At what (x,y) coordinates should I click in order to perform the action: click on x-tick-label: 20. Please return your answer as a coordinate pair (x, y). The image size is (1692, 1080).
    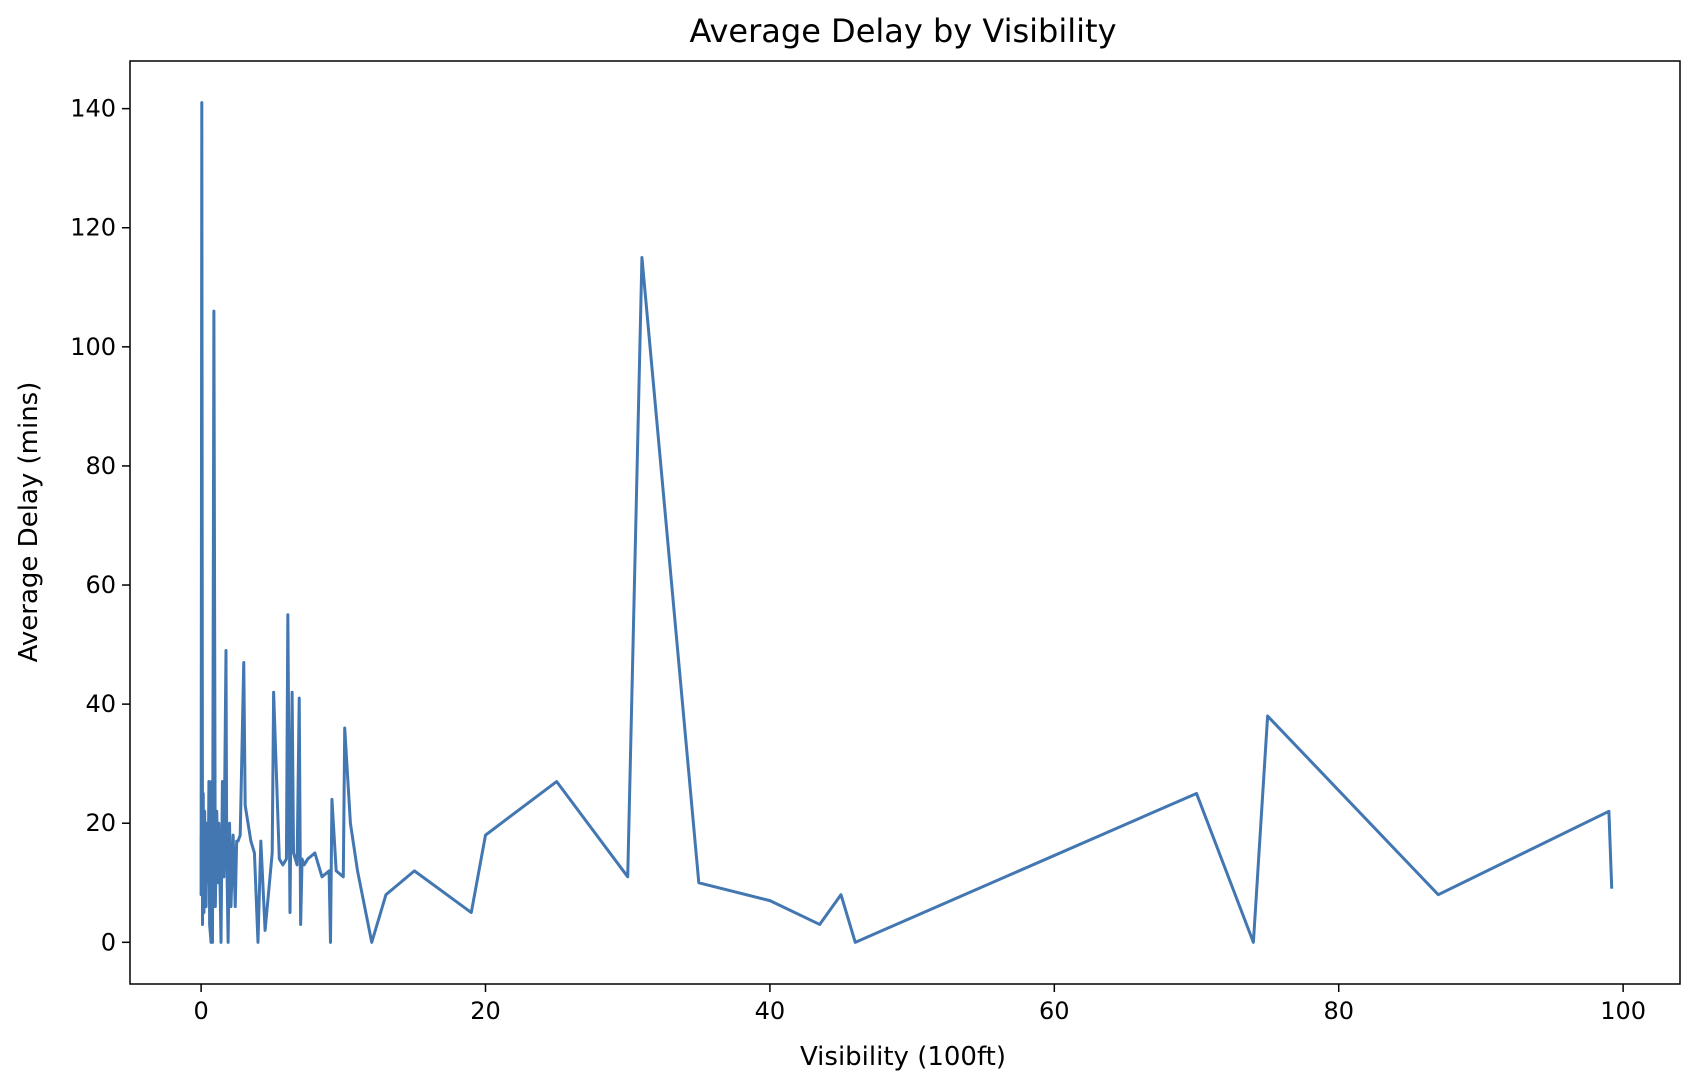
    Looking at the image, I should click on (485, 1011).